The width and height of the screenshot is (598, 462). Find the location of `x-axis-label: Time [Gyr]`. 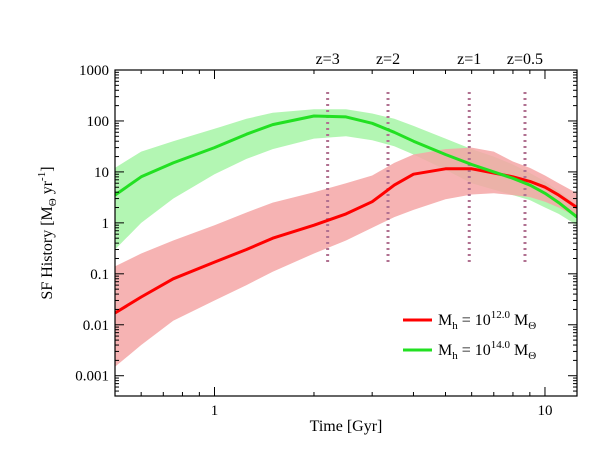

x-axis-label: Time [Gyr] is located at coordinates (346, 426).